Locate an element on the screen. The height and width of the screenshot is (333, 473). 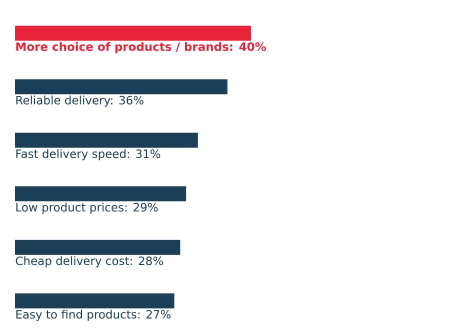
data-label: Reliable delivery: 36% is located at coordinates (80, 101).